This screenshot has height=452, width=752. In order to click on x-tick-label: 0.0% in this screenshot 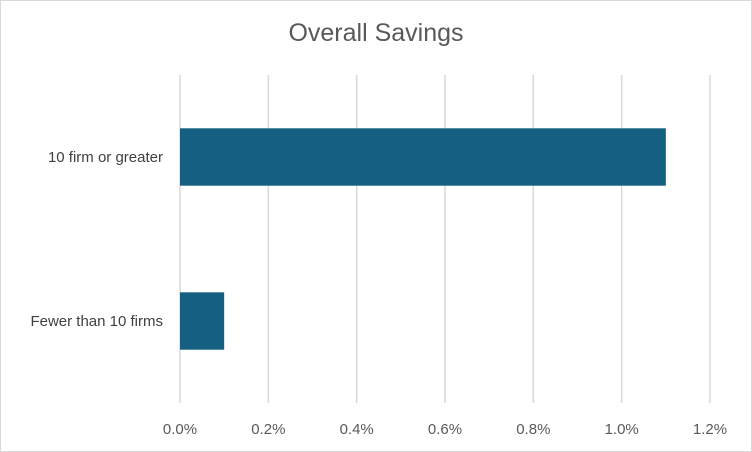, I will do `click(180, 429)`.